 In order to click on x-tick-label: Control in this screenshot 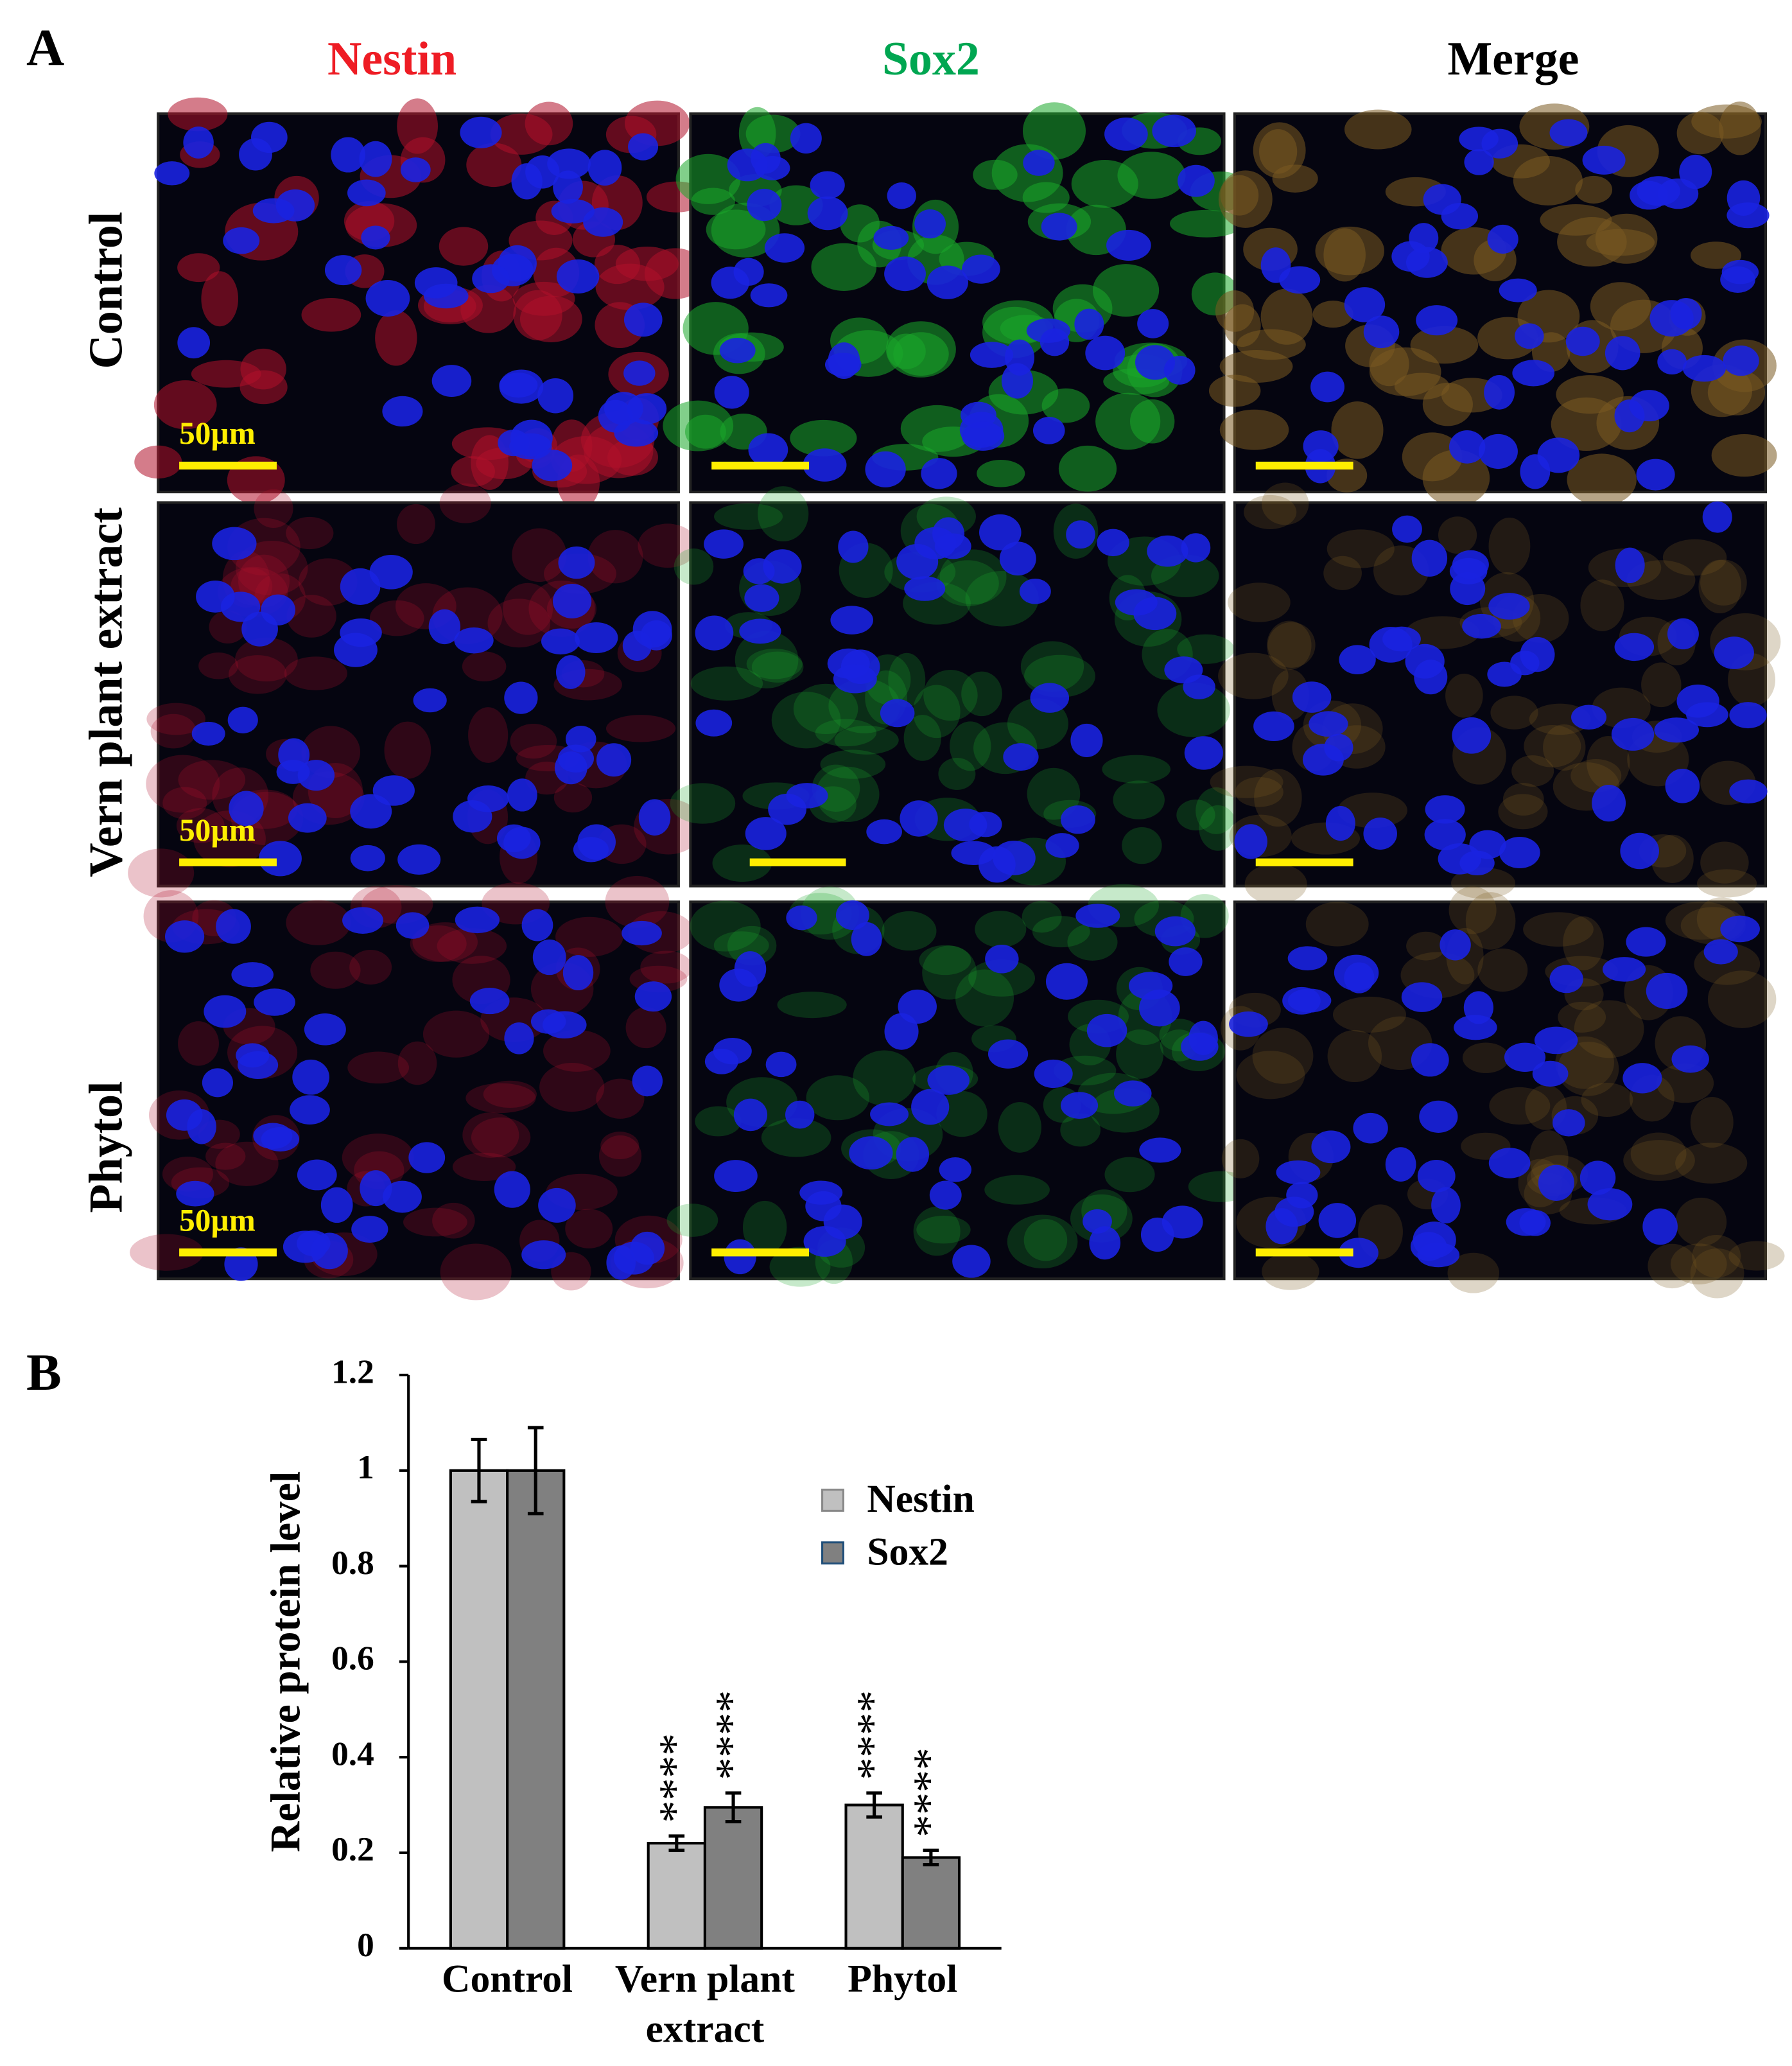, I will do `click(507, 1979)`.